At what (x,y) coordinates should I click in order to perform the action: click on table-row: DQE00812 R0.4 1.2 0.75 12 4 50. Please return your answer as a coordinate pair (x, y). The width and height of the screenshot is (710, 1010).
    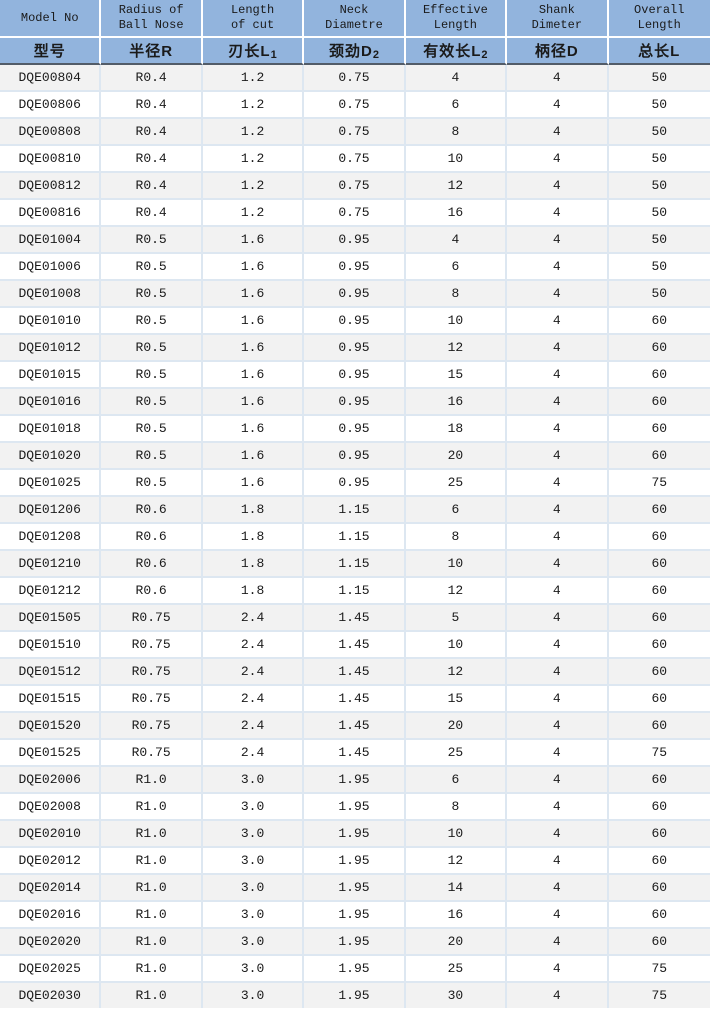
    Looking at the image, I should click on (355, 186).